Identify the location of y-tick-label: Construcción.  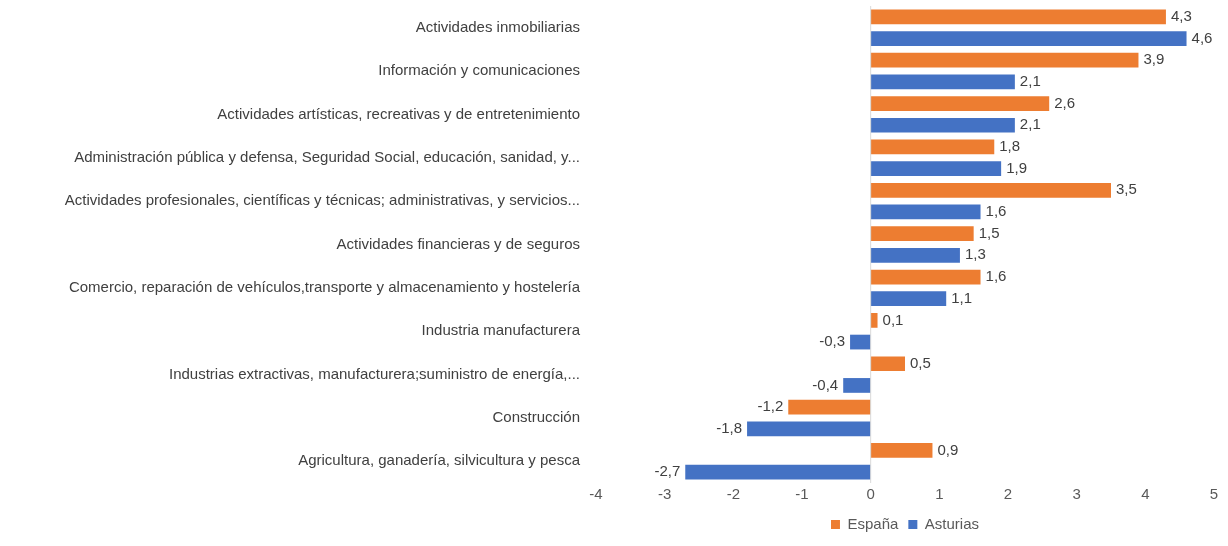
(536, 417).